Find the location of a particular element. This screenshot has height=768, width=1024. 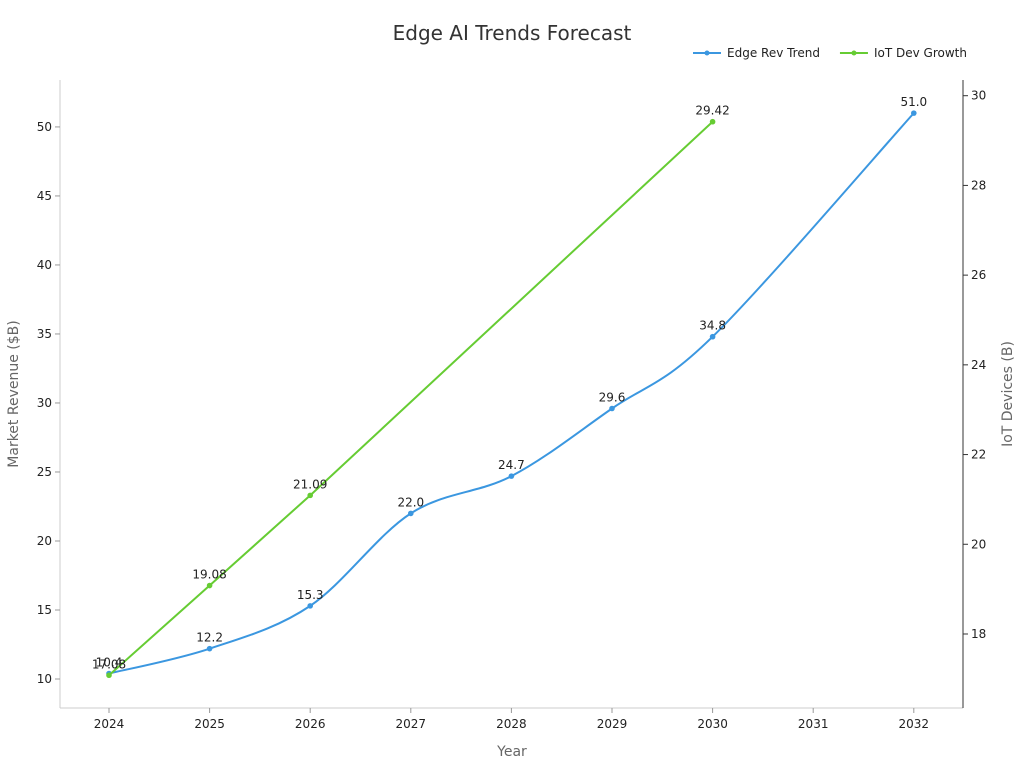

left-axis-label: Market Revenue ($B) is located at coordinates (14, 393).